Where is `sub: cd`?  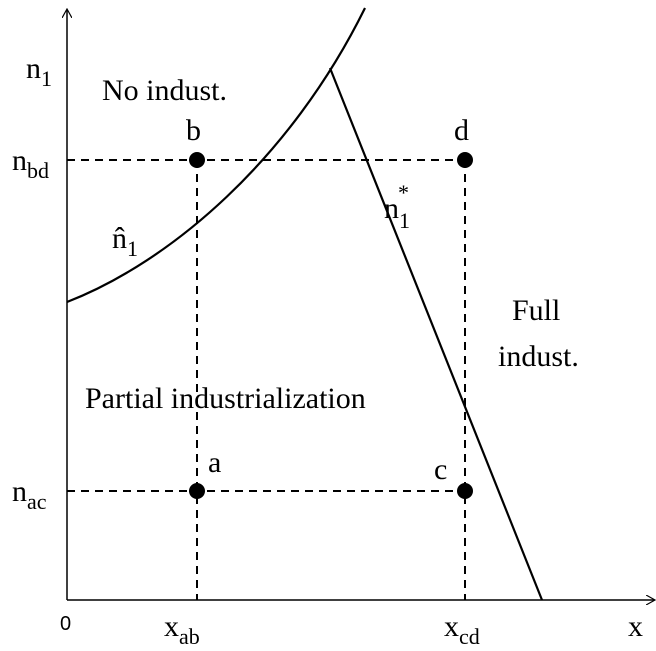
sub: cd is located at coordinates (469, 636).